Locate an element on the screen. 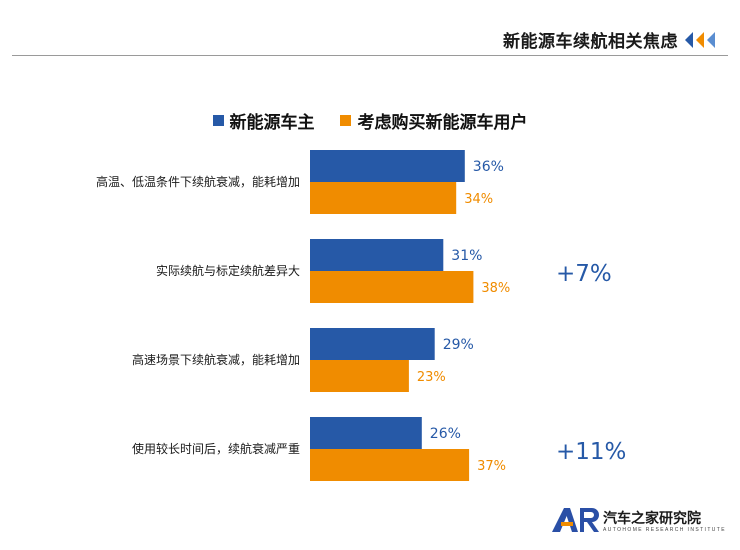 The width and height of the screenshot is (740, 550). category-label-1: 实际续航与标定续航差异大 is located at coordinates (228, 270).